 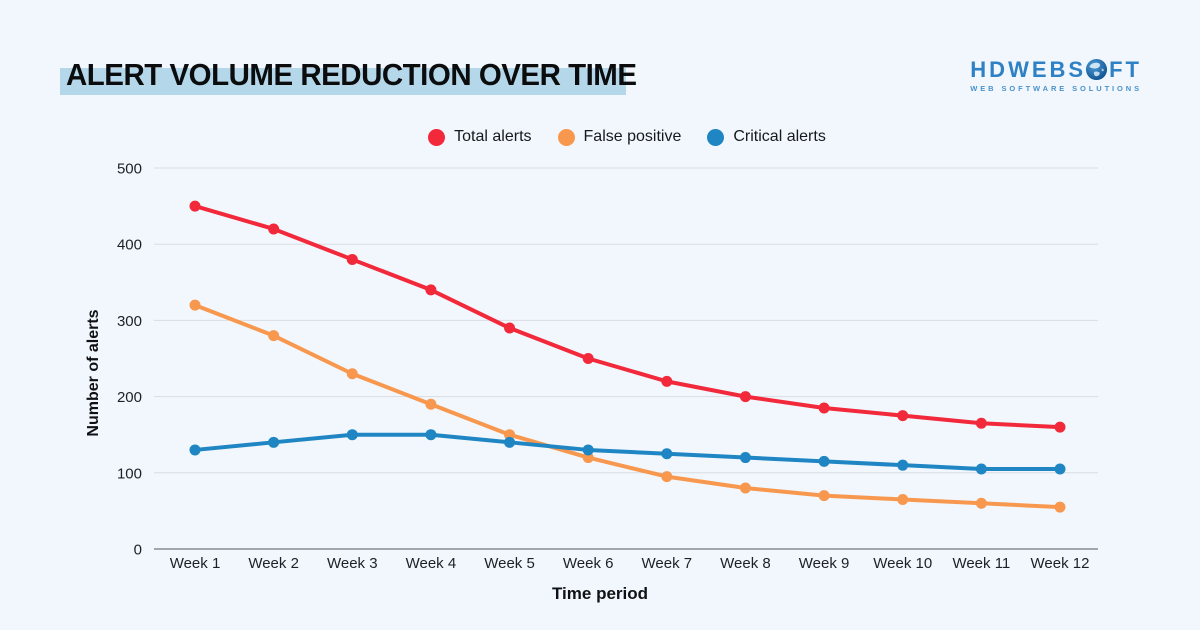 What do you see at coordinates (509, 563) in the screenshot?
I see `x-tick-label: Week 5` at bounding box center [509, 563].